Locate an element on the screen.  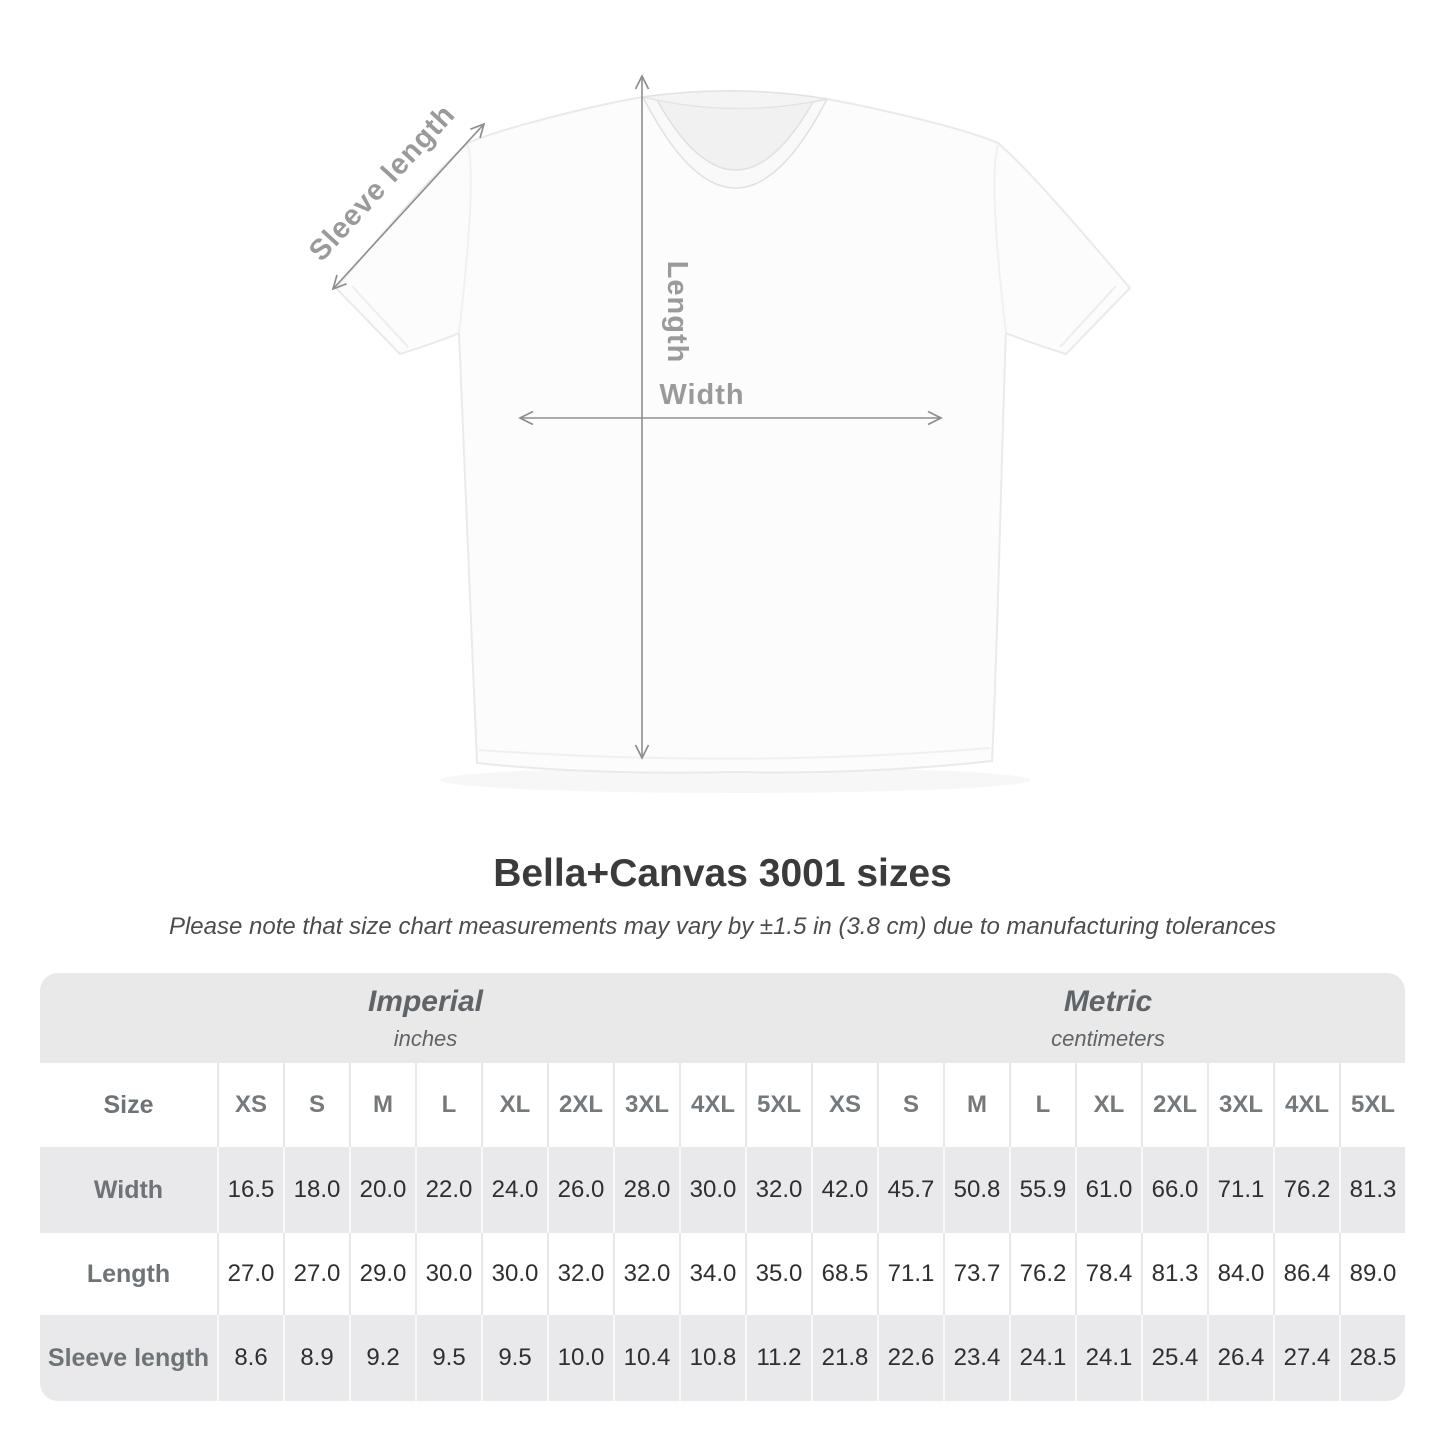
width-value-cell: 30.0 is located at coordinates (712, 1190).